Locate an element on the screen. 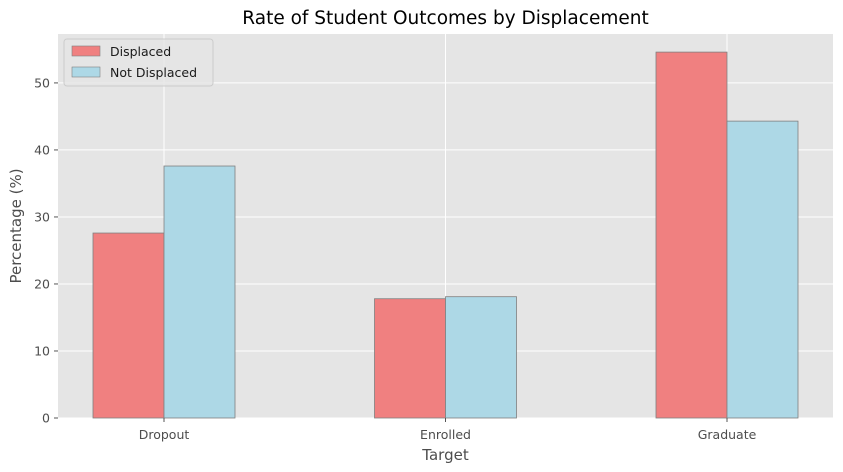 The width and height of the screenshot is (843, 472). x-tick-label: Graduate is located at coordinates (727, 434).